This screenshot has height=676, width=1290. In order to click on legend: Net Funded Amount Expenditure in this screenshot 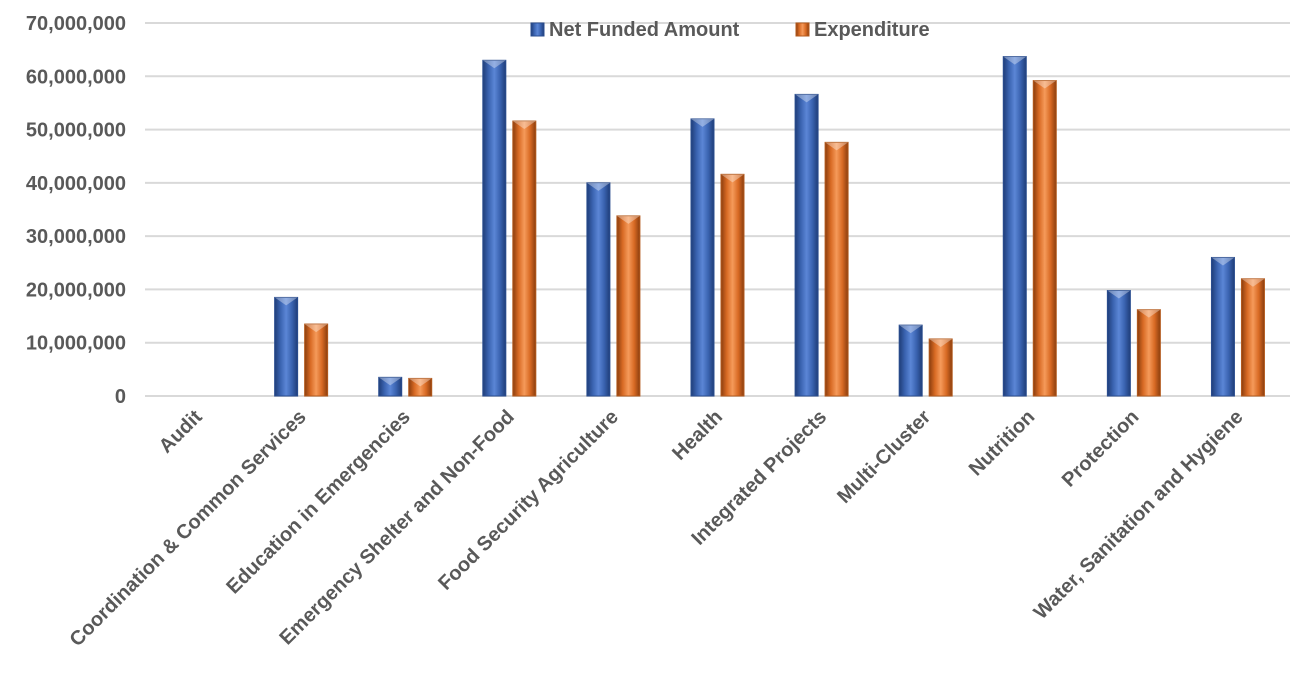, I will do `click(730, 30)`.